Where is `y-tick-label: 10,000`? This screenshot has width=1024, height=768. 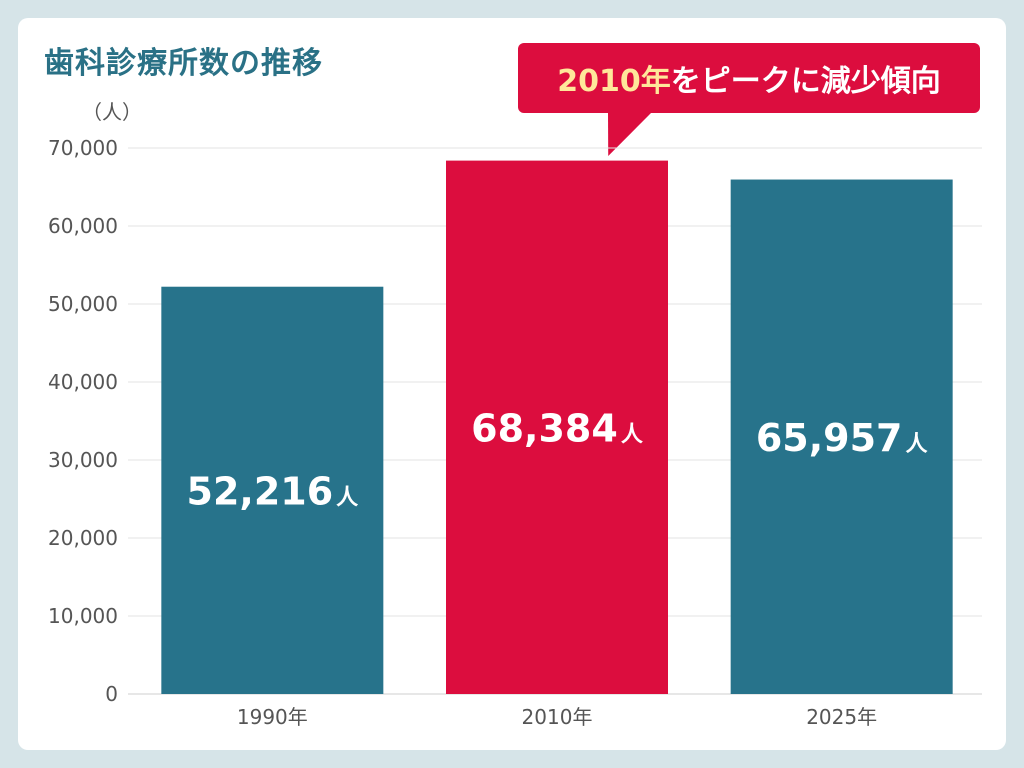 y-tick-label: 10,000 is located at coordinates (83, 616).